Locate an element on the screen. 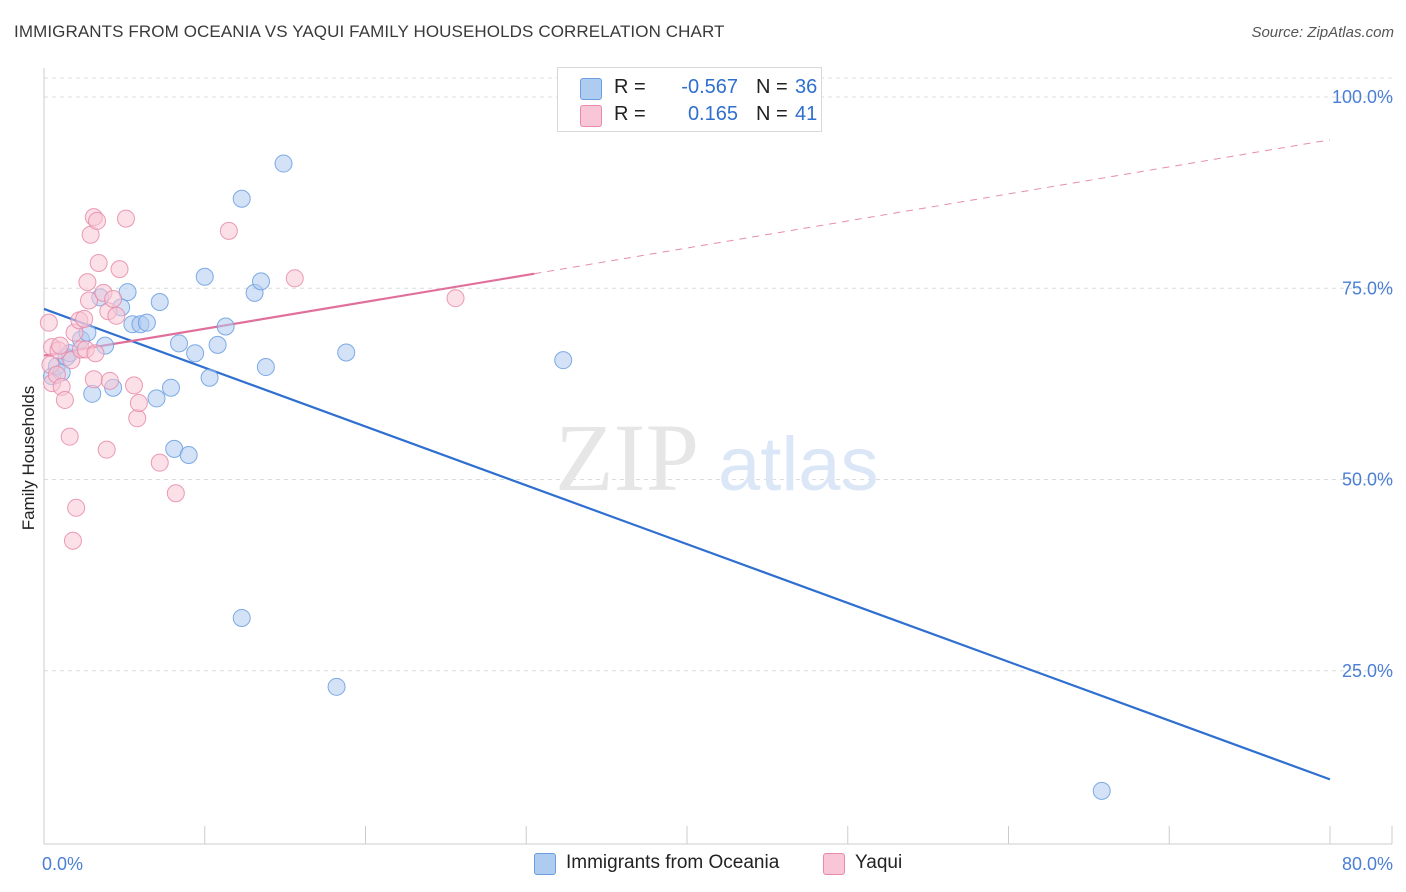 The height and width of the screenshot is (892, 1406). y-tick-label: 50.0% is located at coordinates (1367, 480).